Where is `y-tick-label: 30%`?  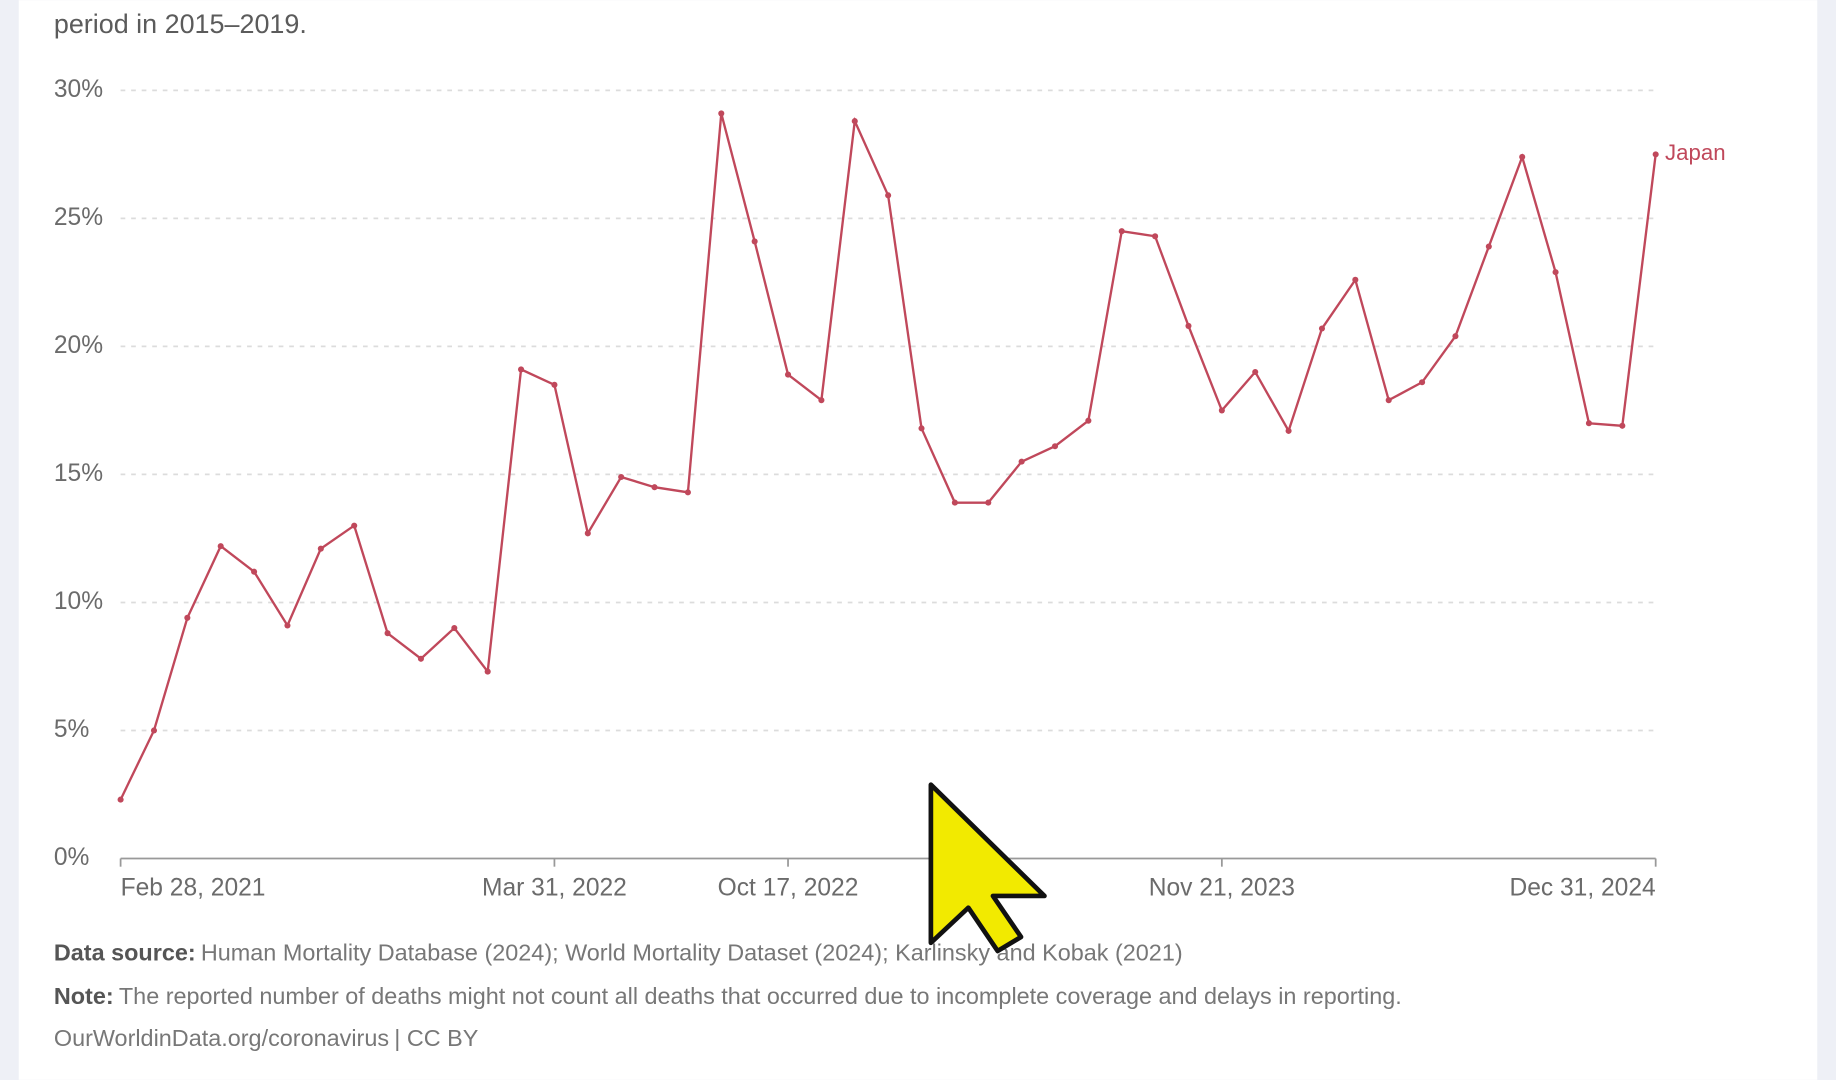
y-tick-label: 30% is located at coordinates (78, 89).